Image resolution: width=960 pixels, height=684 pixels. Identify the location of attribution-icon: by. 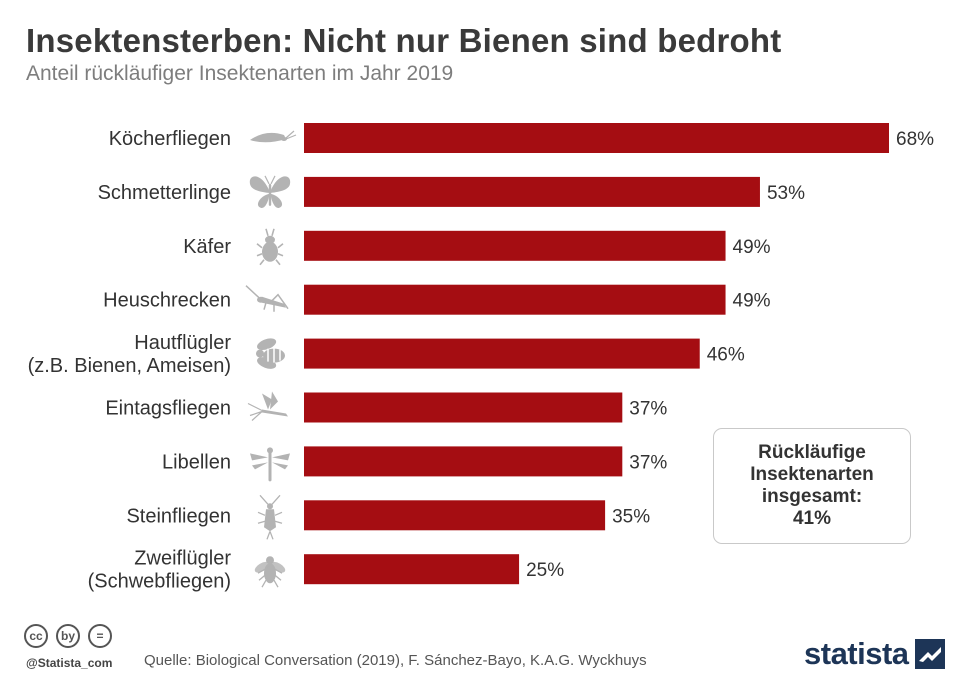
(68, 636).